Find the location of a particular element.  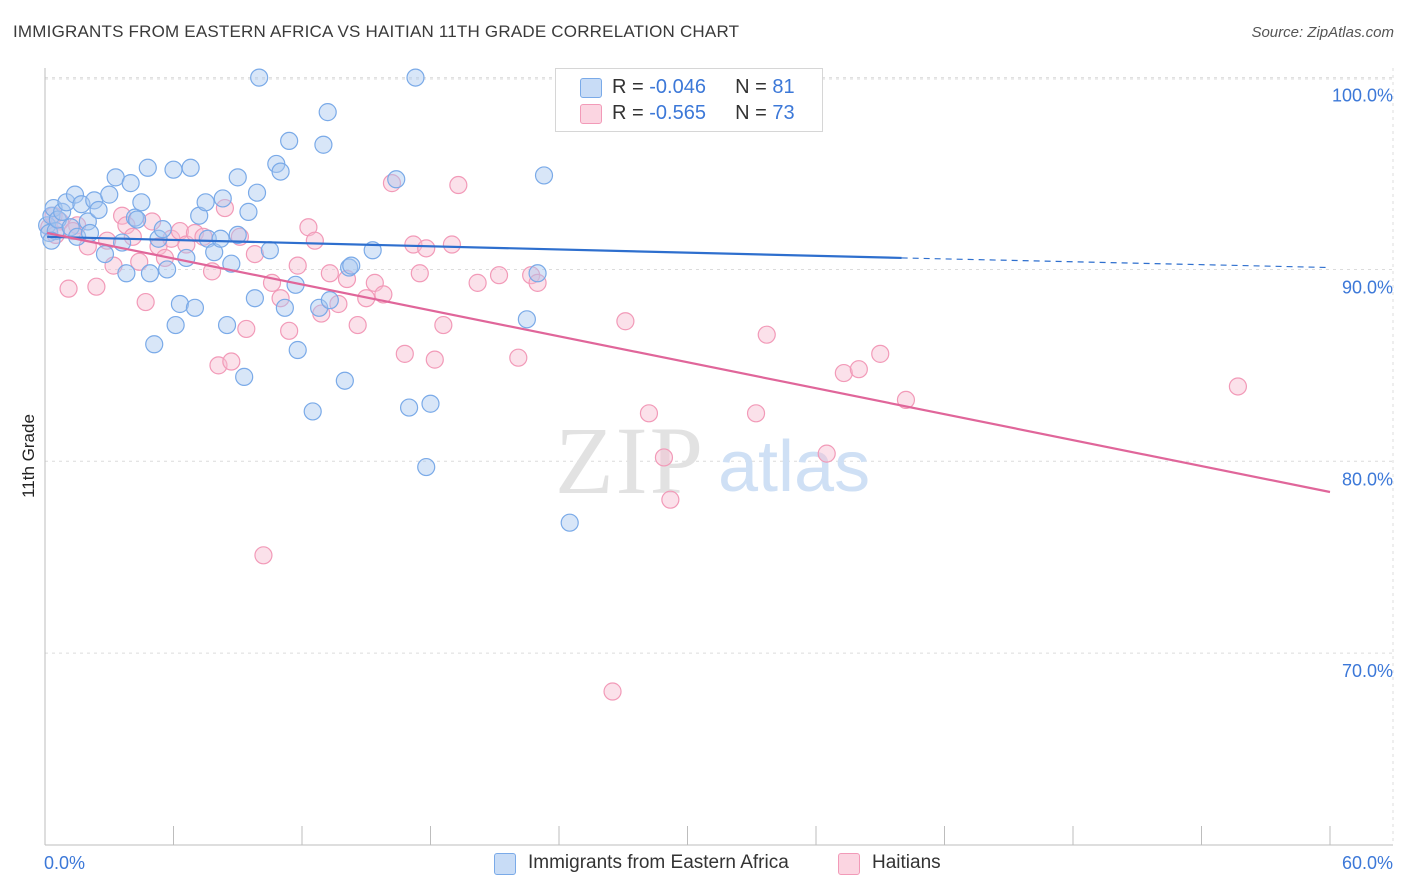

y-axis-label: 11th Grade is located at coordinates (28, 456).